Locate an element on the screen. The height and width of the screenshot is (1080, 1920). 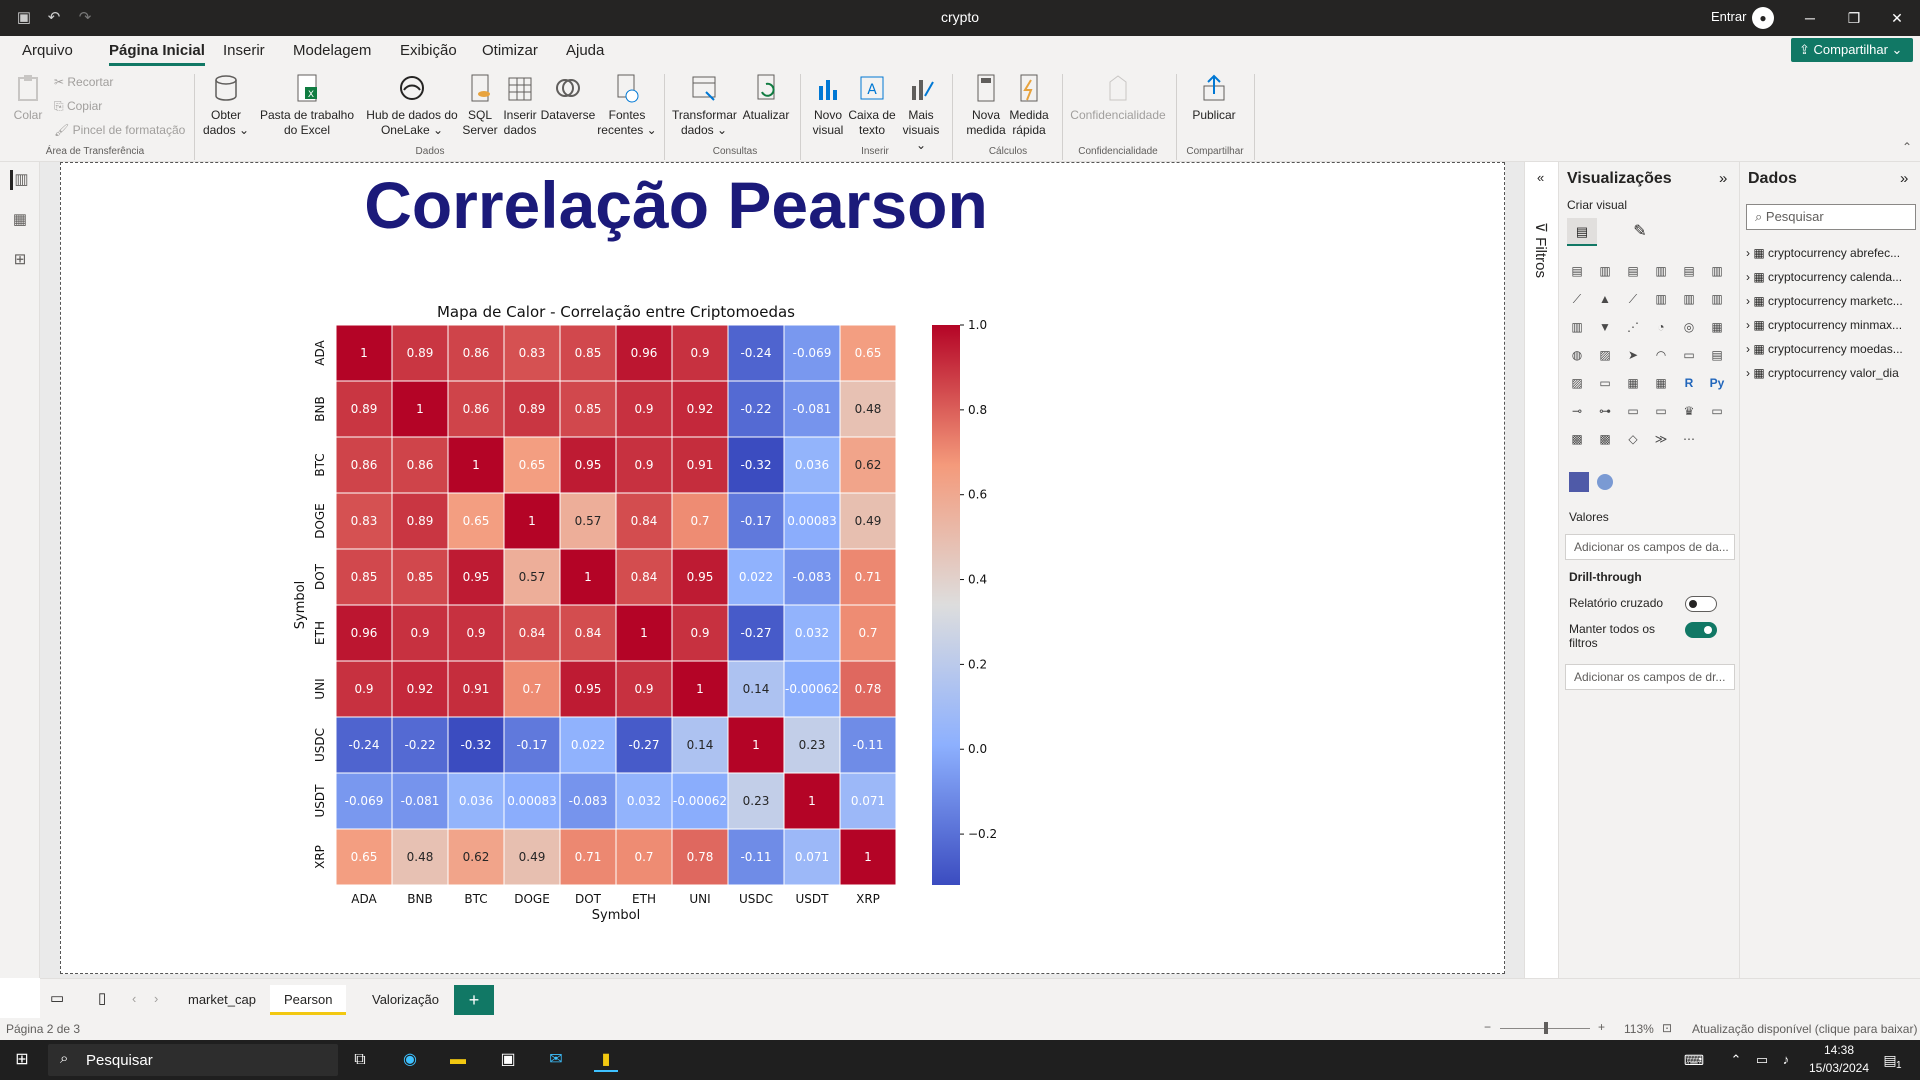
excel-button: X Pasta de trabalho do Excel is located at coordinates (307, 105).